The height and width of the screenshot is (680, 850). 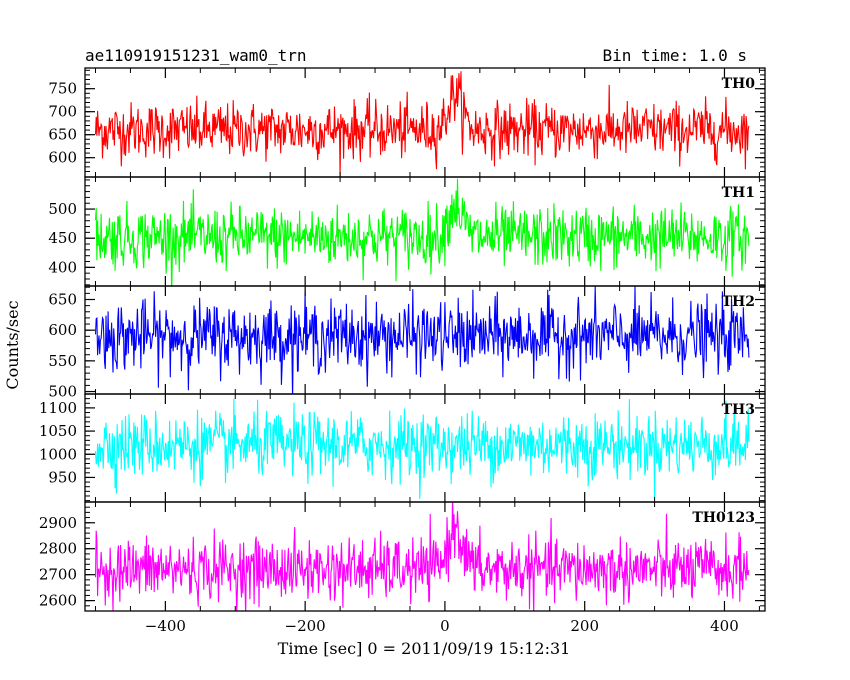 I want to click on panel-label: TH0123, so click(x=723, y=518).